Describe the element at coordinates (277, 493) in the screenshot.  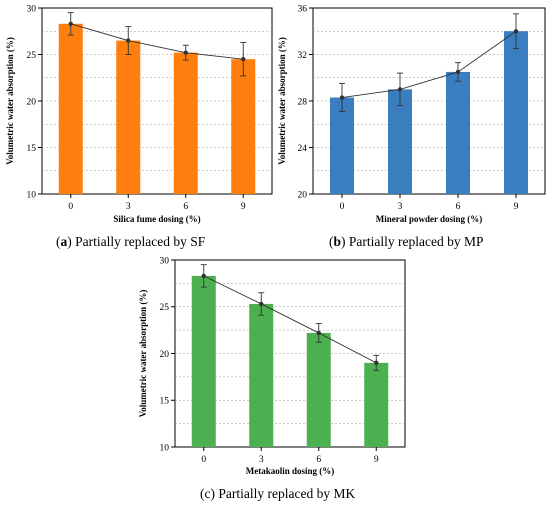
I see `caption-c: (c) Partially replaced by MK` at that location.